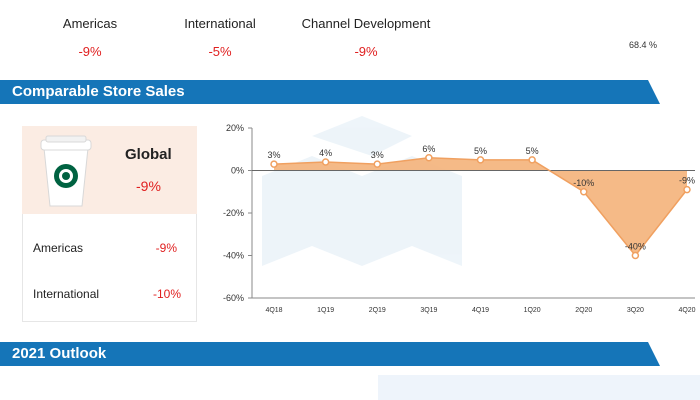 The image size is (700, 400). I want to click on x-tick-label: 4Q20, so click(686, 310).